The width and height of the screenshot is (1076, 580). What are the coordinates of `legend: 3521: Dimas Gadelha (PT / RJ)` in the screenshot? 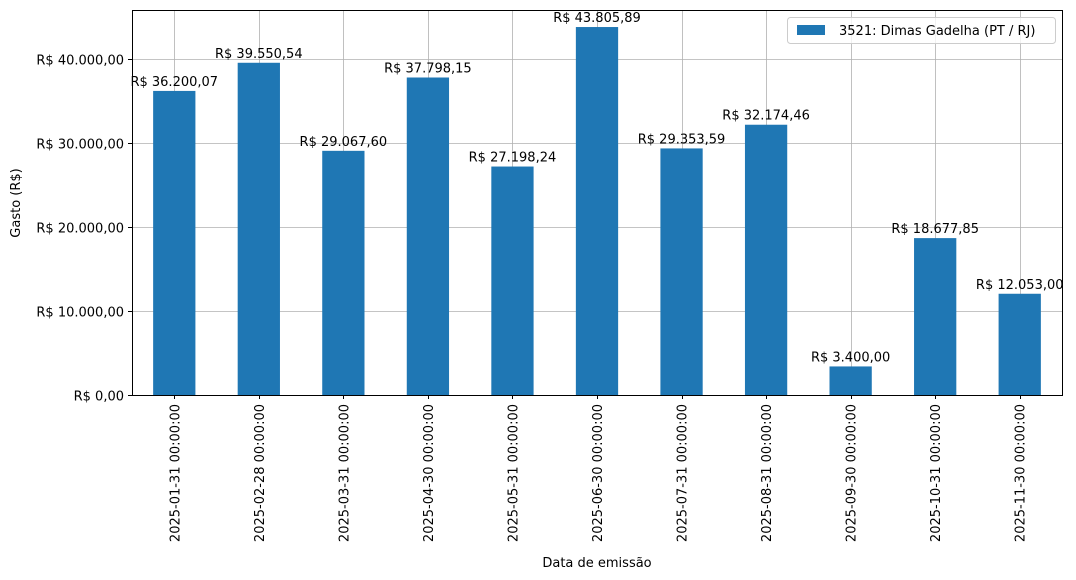 It's located at (921, 30).